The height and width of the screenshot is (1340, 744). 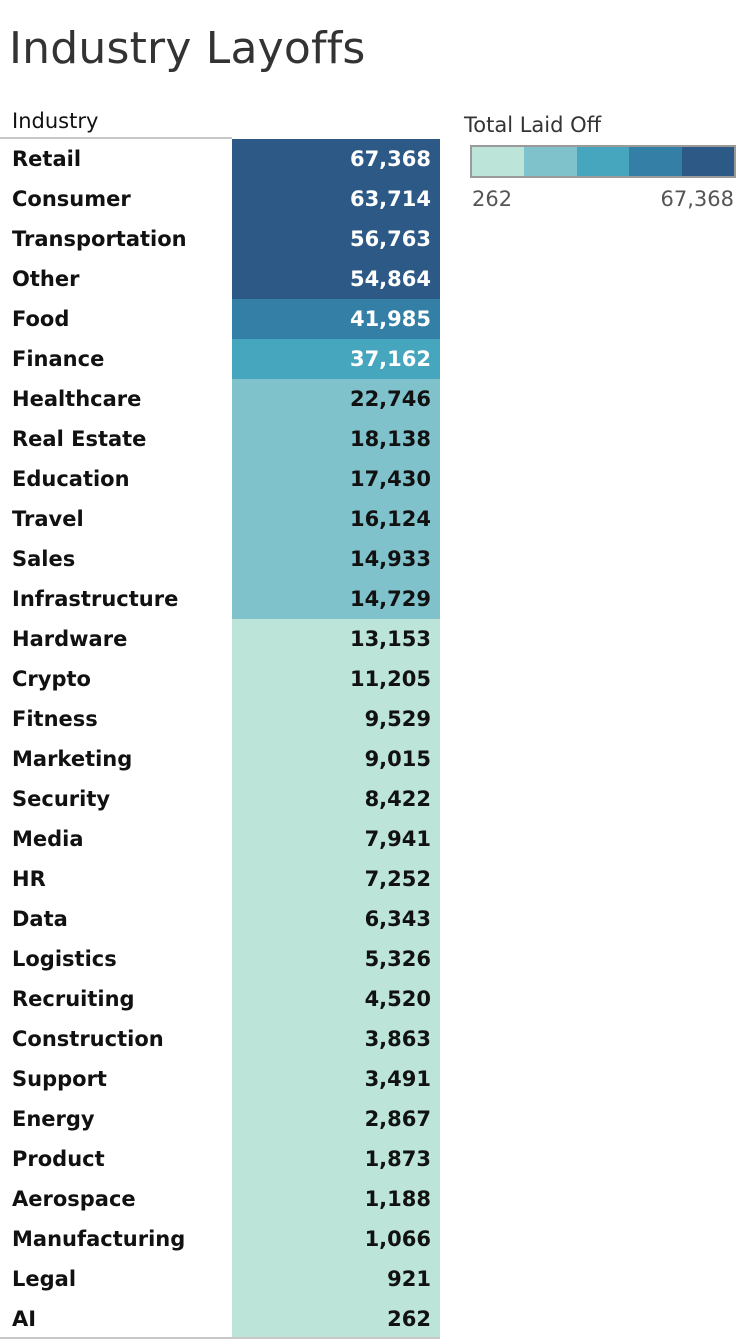 I want to click on industry-label: Finance, so click(x=58, y=359).